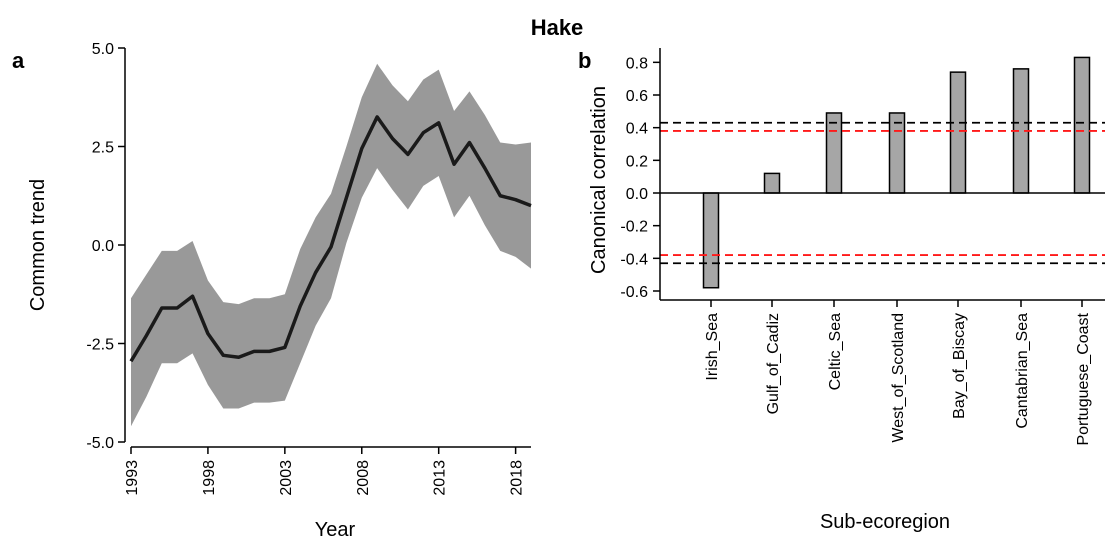 Image resolution: width=1115 pixels, height=539 pixels. Describe the element at coordinates (637, 129) in the screenshot. I see `y-tick-label: 0.4` at that location.